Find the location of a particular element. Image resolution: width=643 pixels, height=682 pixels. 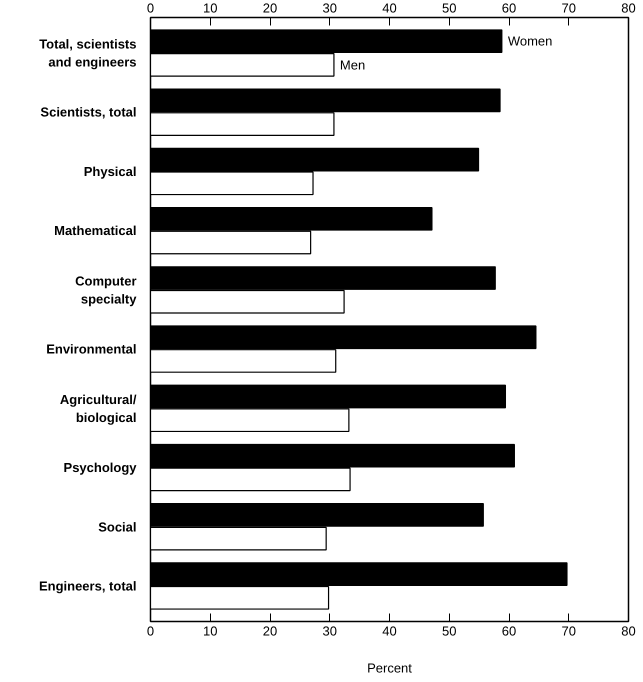

x2-tick-label: 60 is located at coordinates (509, 631).